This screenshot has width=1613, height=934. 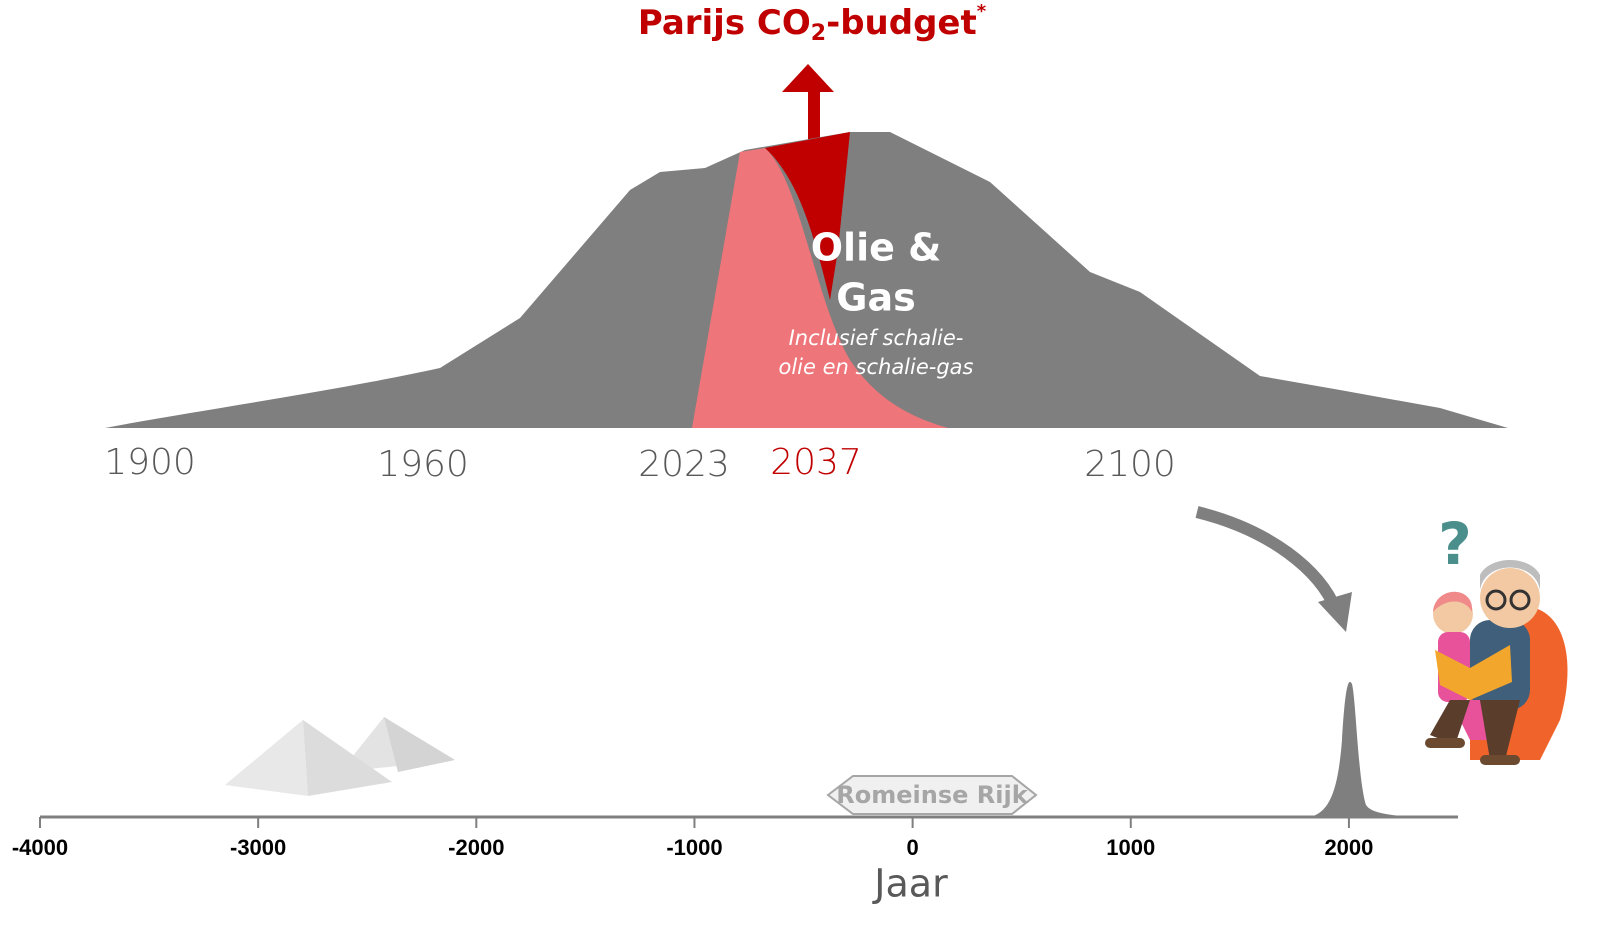 What do you see at coordinates (476, 847) in the screenshot?
I see `tick-label: -2000` at bounding box center [476, 847].